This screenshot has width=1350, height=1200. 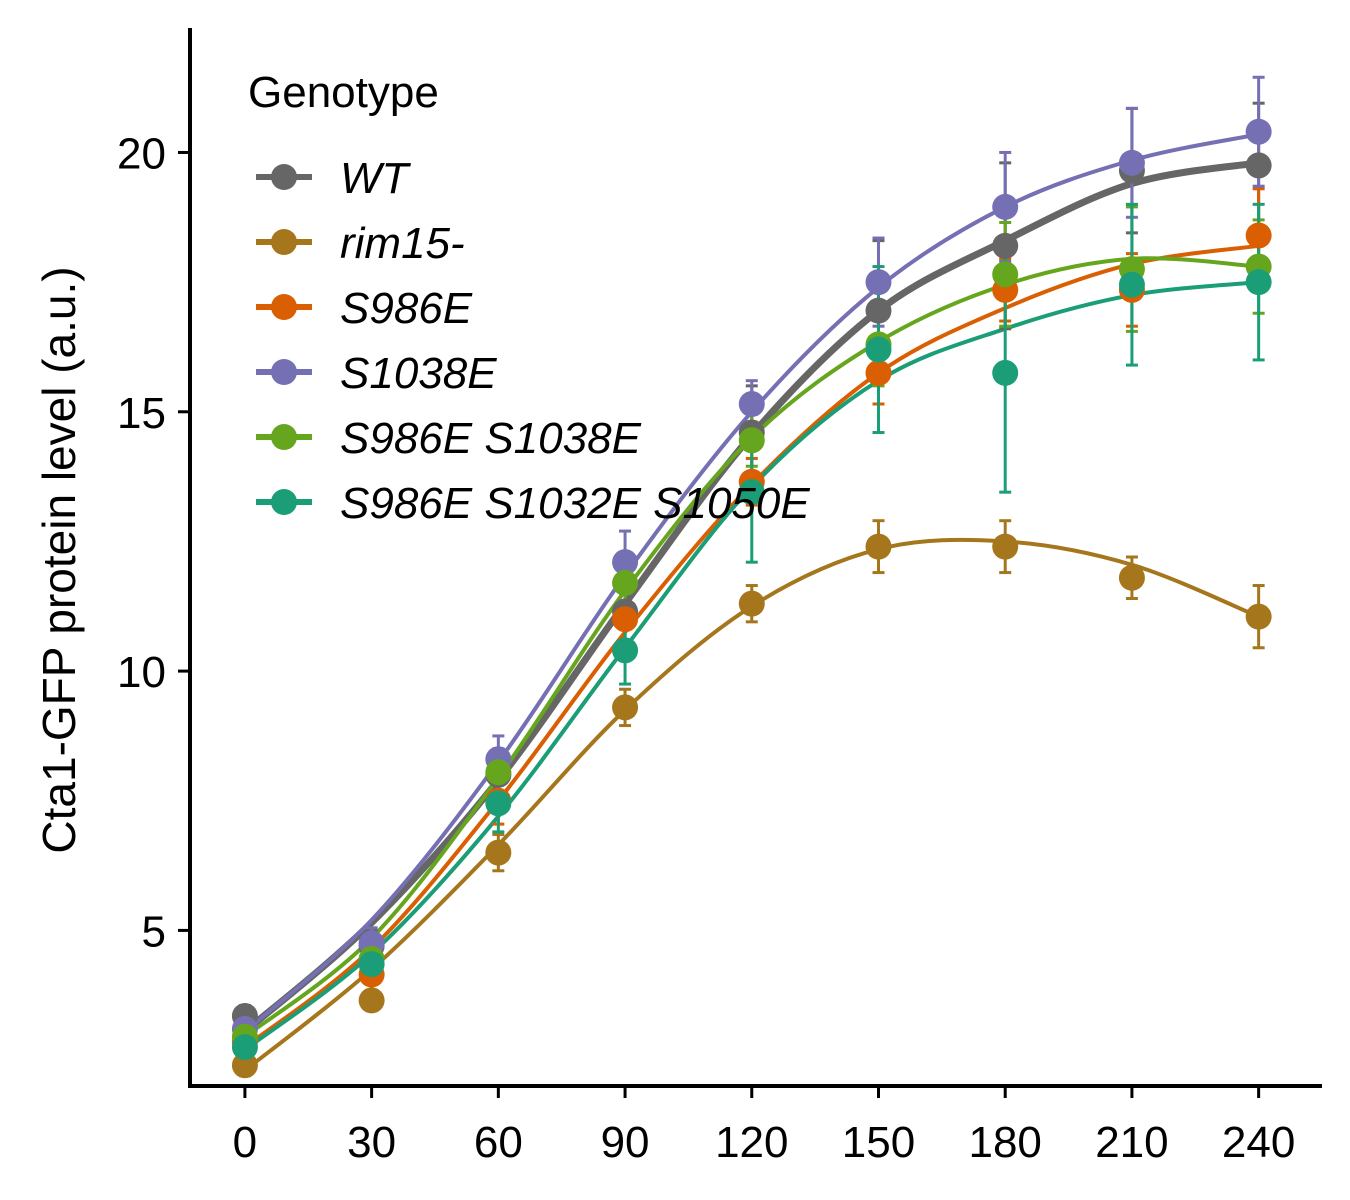 I want to click on y-tick-label: 5, so click(x=154, y=931).